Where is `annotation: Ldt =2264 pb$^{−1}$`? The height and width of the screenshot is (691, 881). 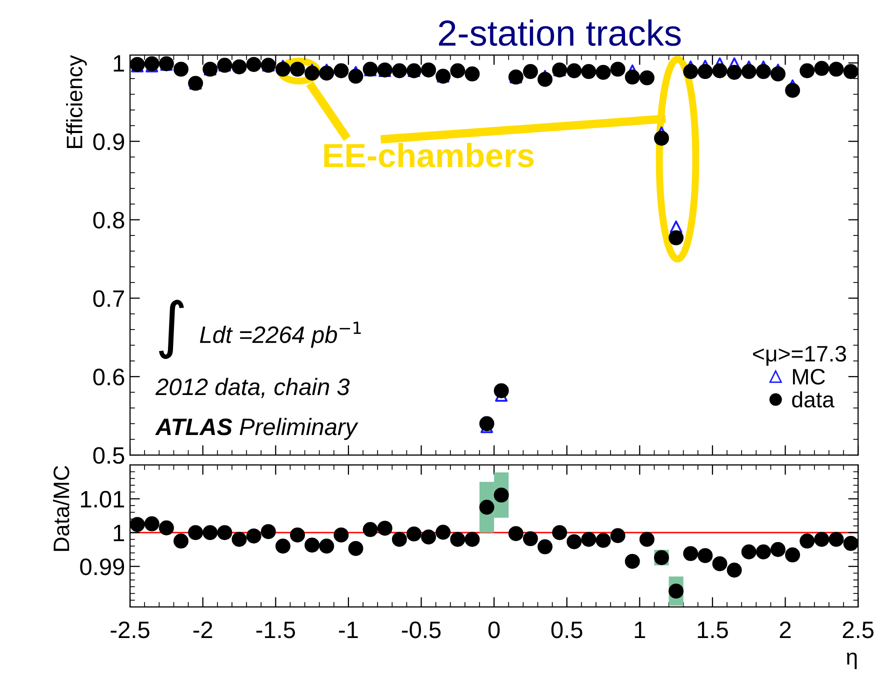 annotation: Ldt =2264 pb$^{−1}$ is located at coordinates (280, 335).